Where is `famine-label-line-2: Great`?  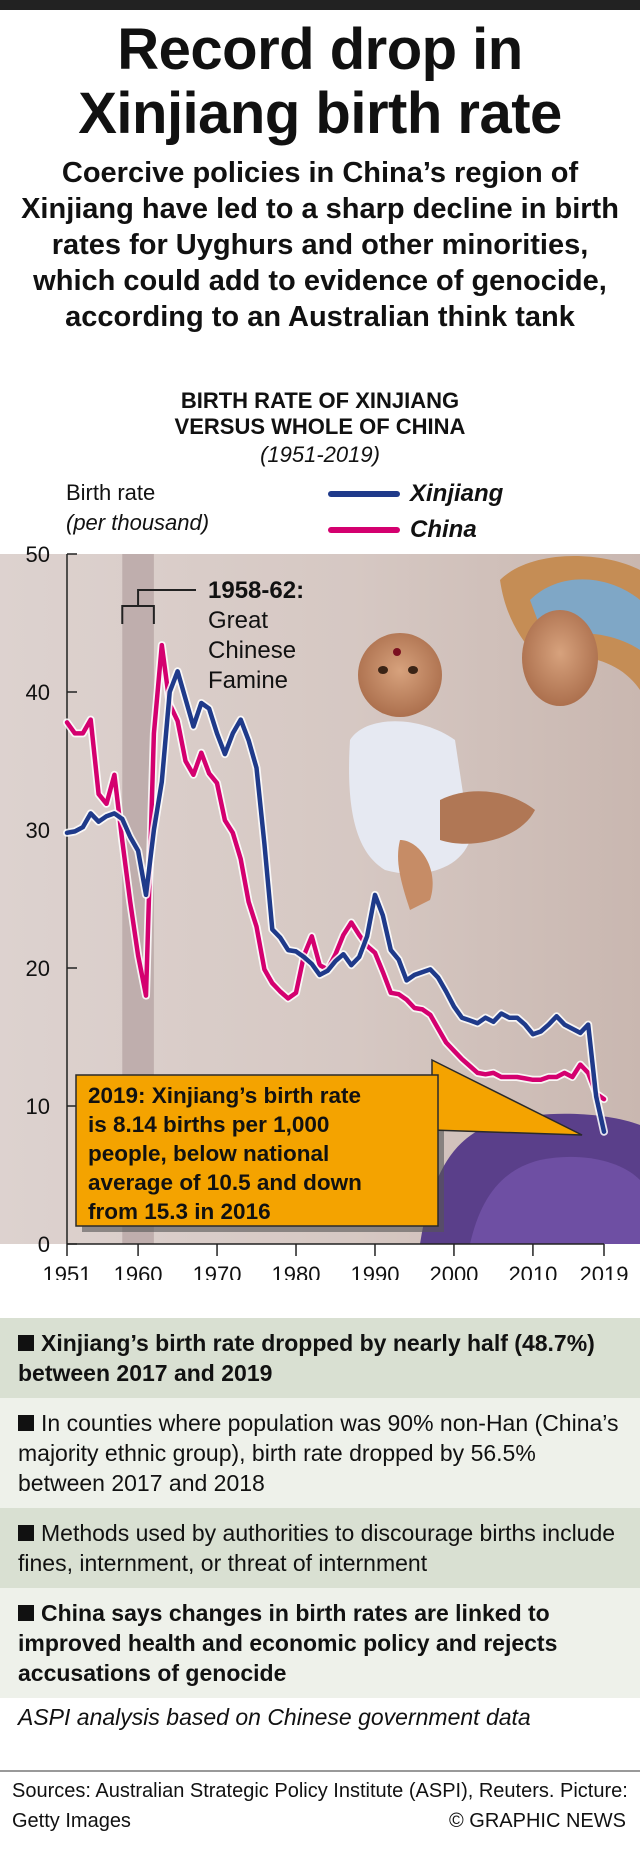 famine-label-line-2: Great is located at coordinates (238, 620).